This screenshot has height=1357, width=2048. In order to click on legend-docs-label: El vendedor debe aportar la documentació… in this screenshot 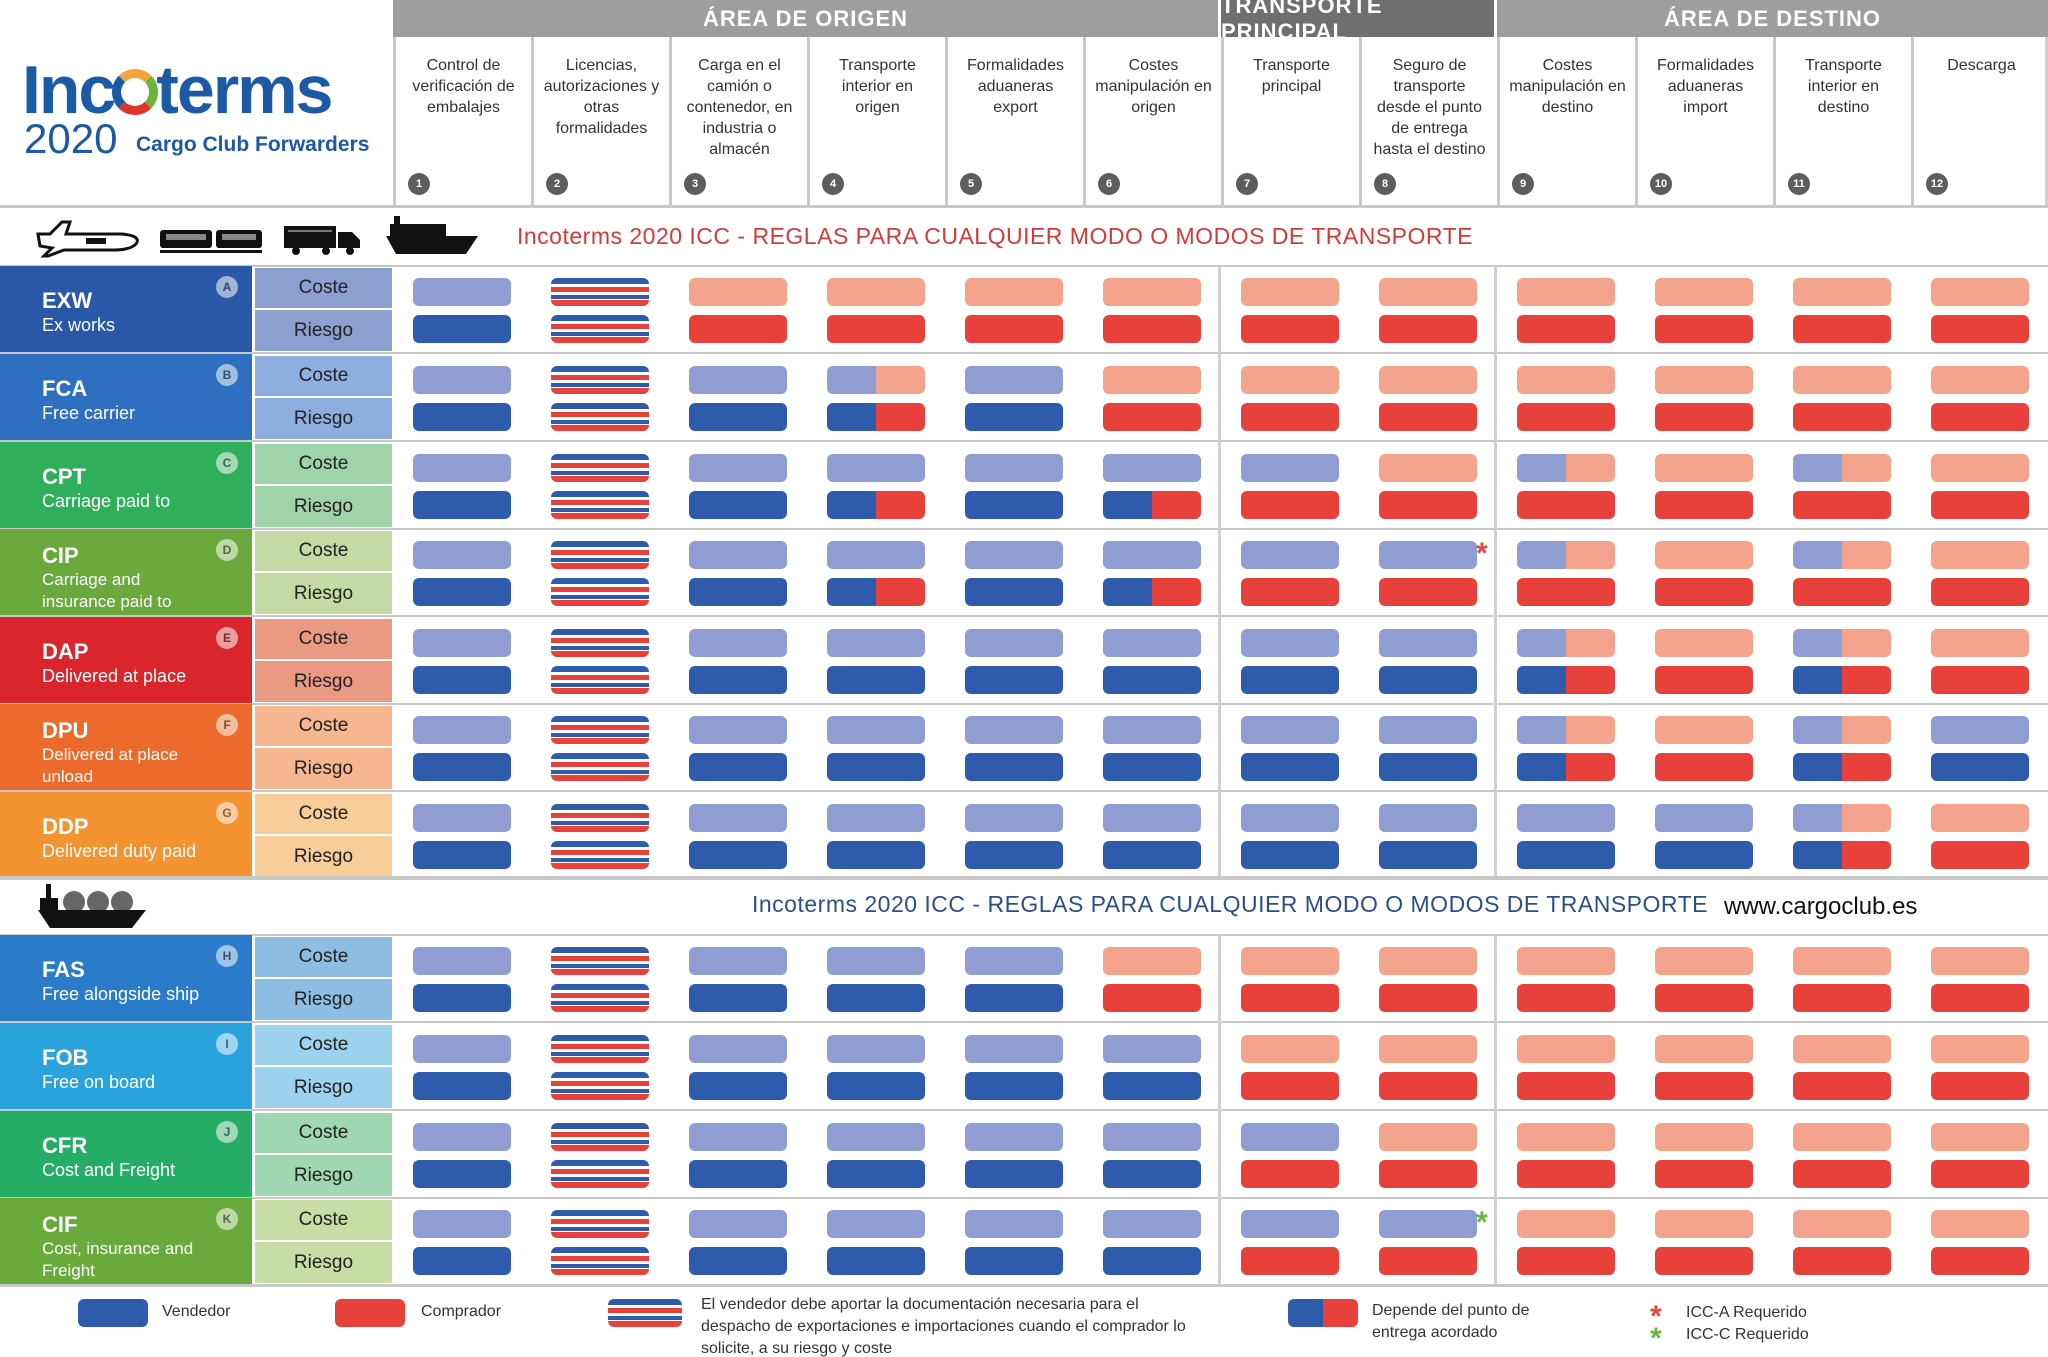, I will do `click(943, 1326)`.